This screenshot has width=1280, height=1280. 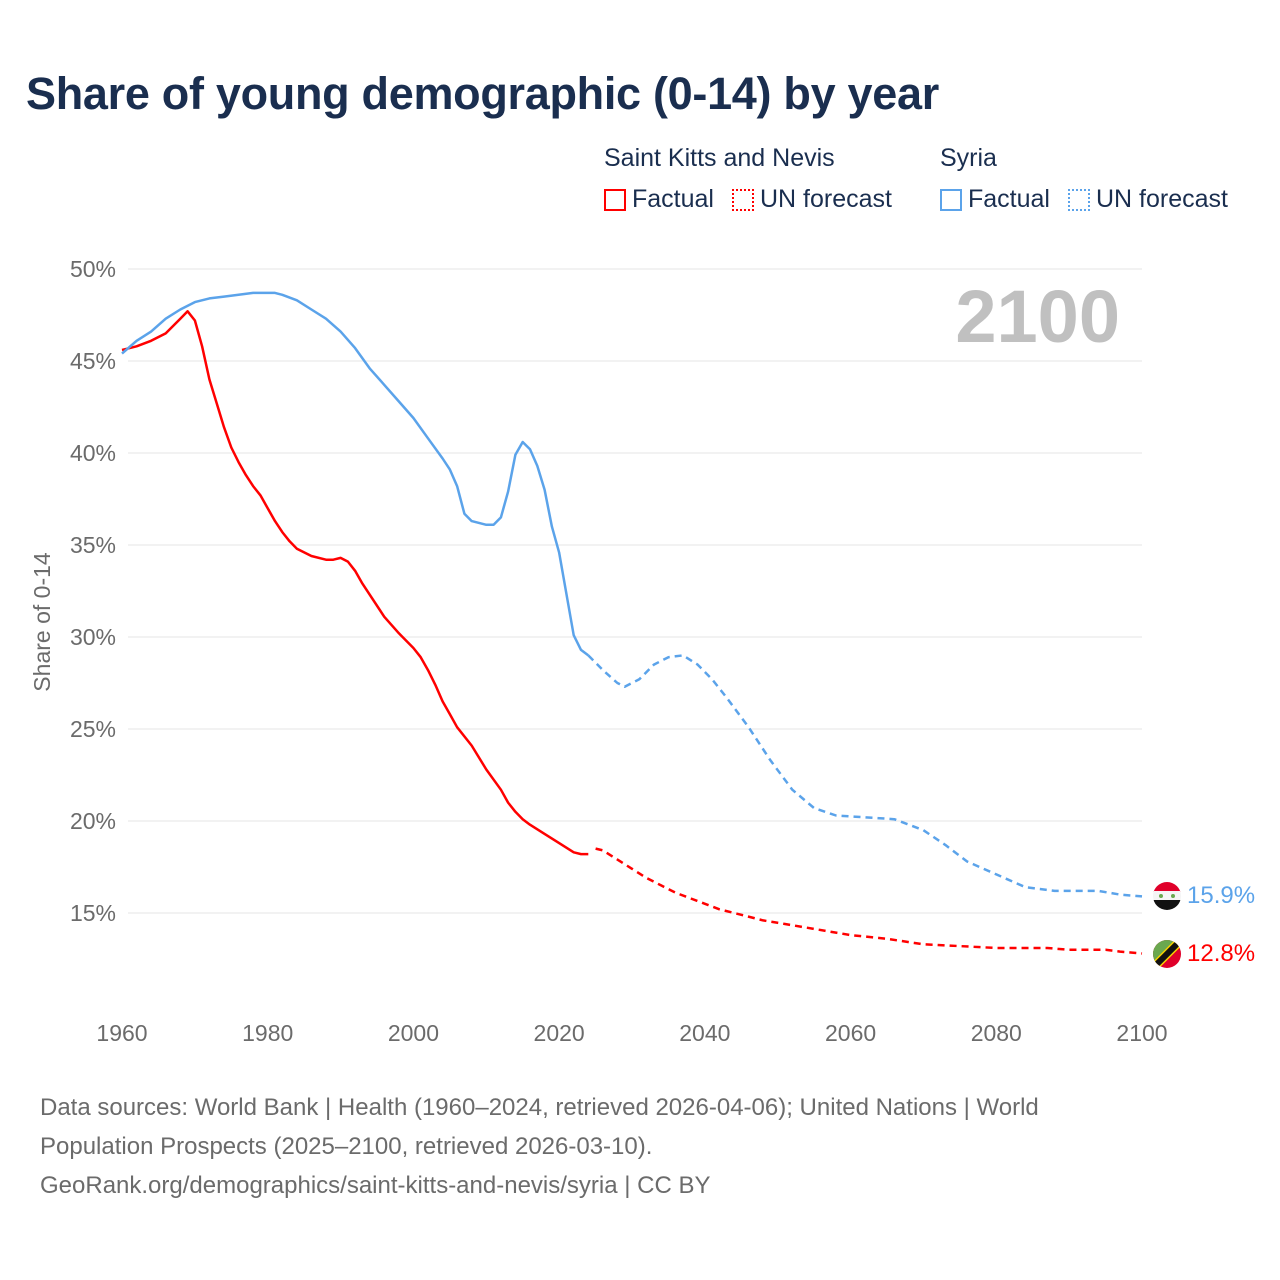 I want to click on x-tick-label: 2020, so click(x=559, y=1033).